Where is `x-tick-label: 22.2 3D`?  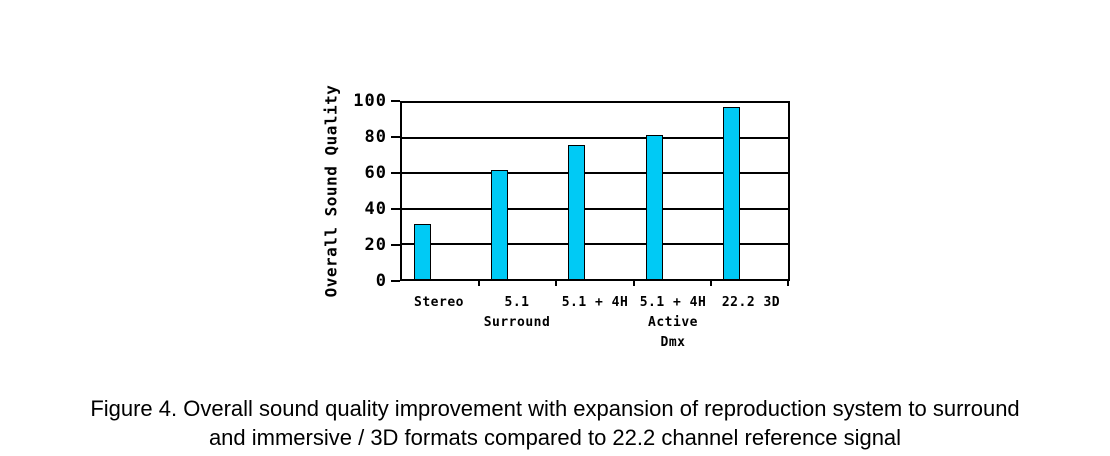 x-tick-label: 22.2 3D is located at coordinates (751, 302).